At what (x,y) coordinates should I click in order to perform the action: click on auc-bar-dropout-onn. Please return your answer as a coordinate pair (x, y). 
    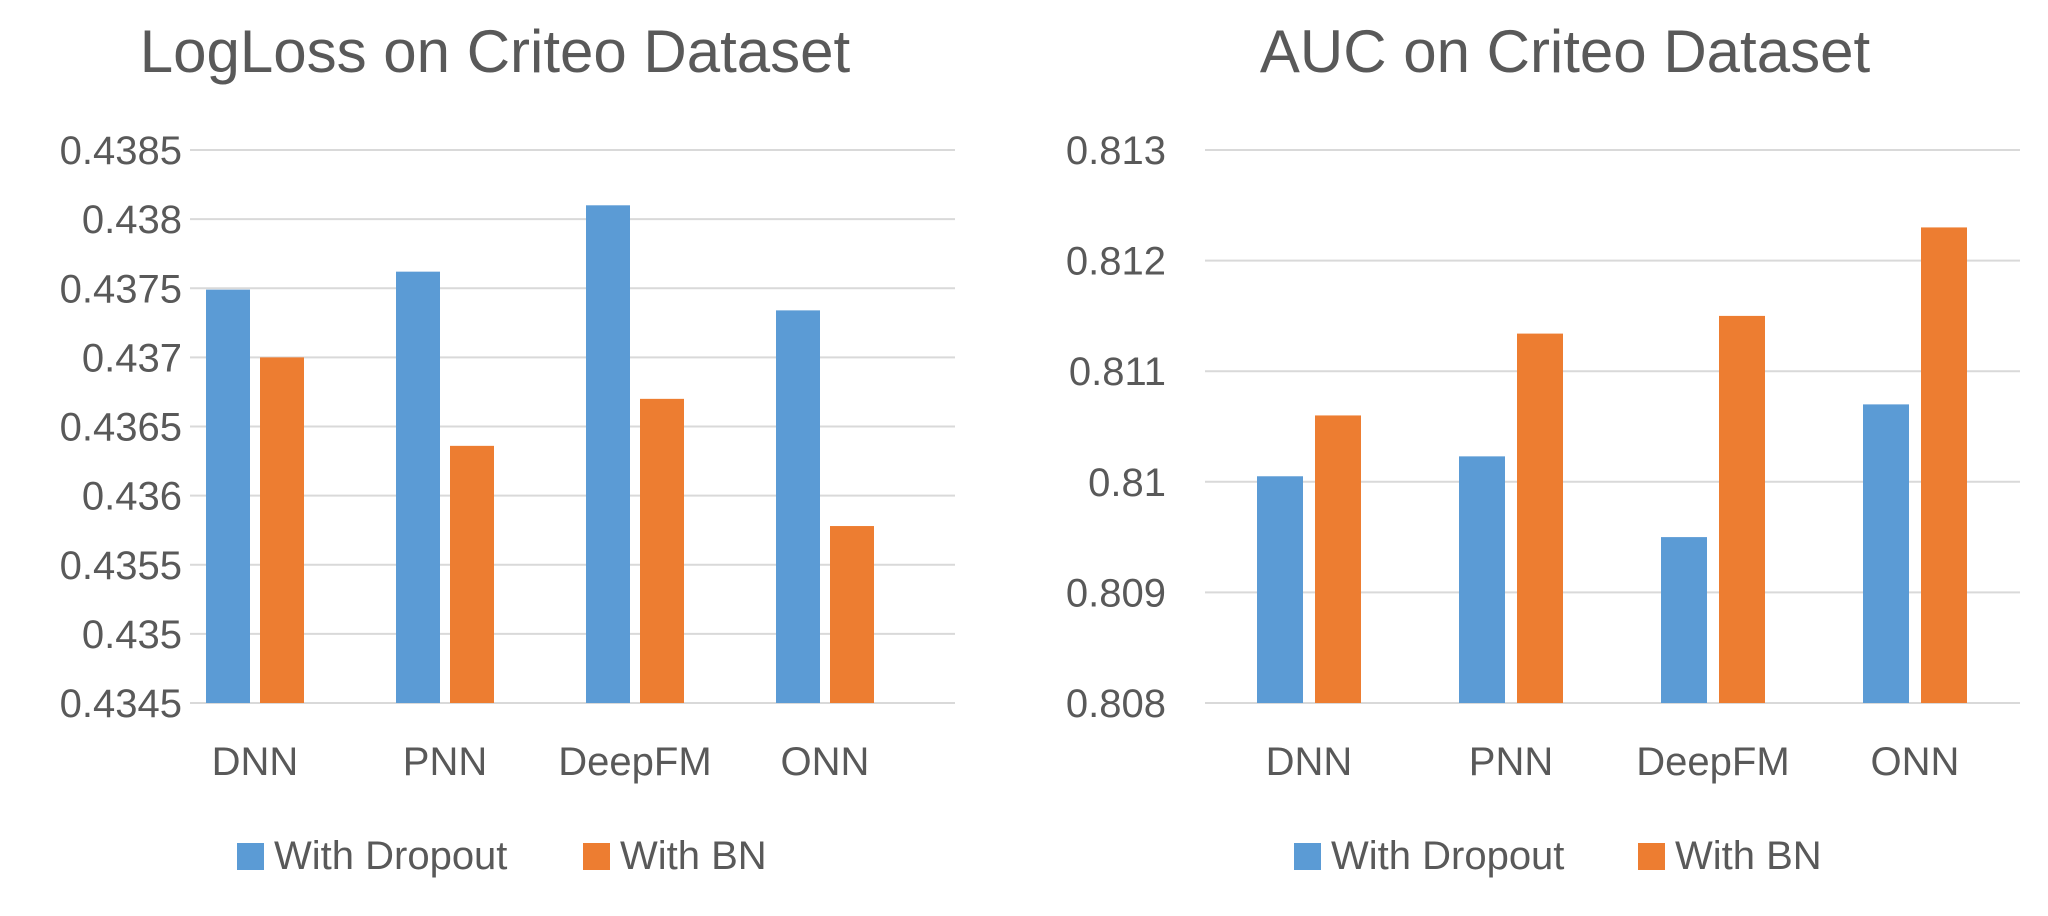
    Looking at the image, I should click on (1886, 553).